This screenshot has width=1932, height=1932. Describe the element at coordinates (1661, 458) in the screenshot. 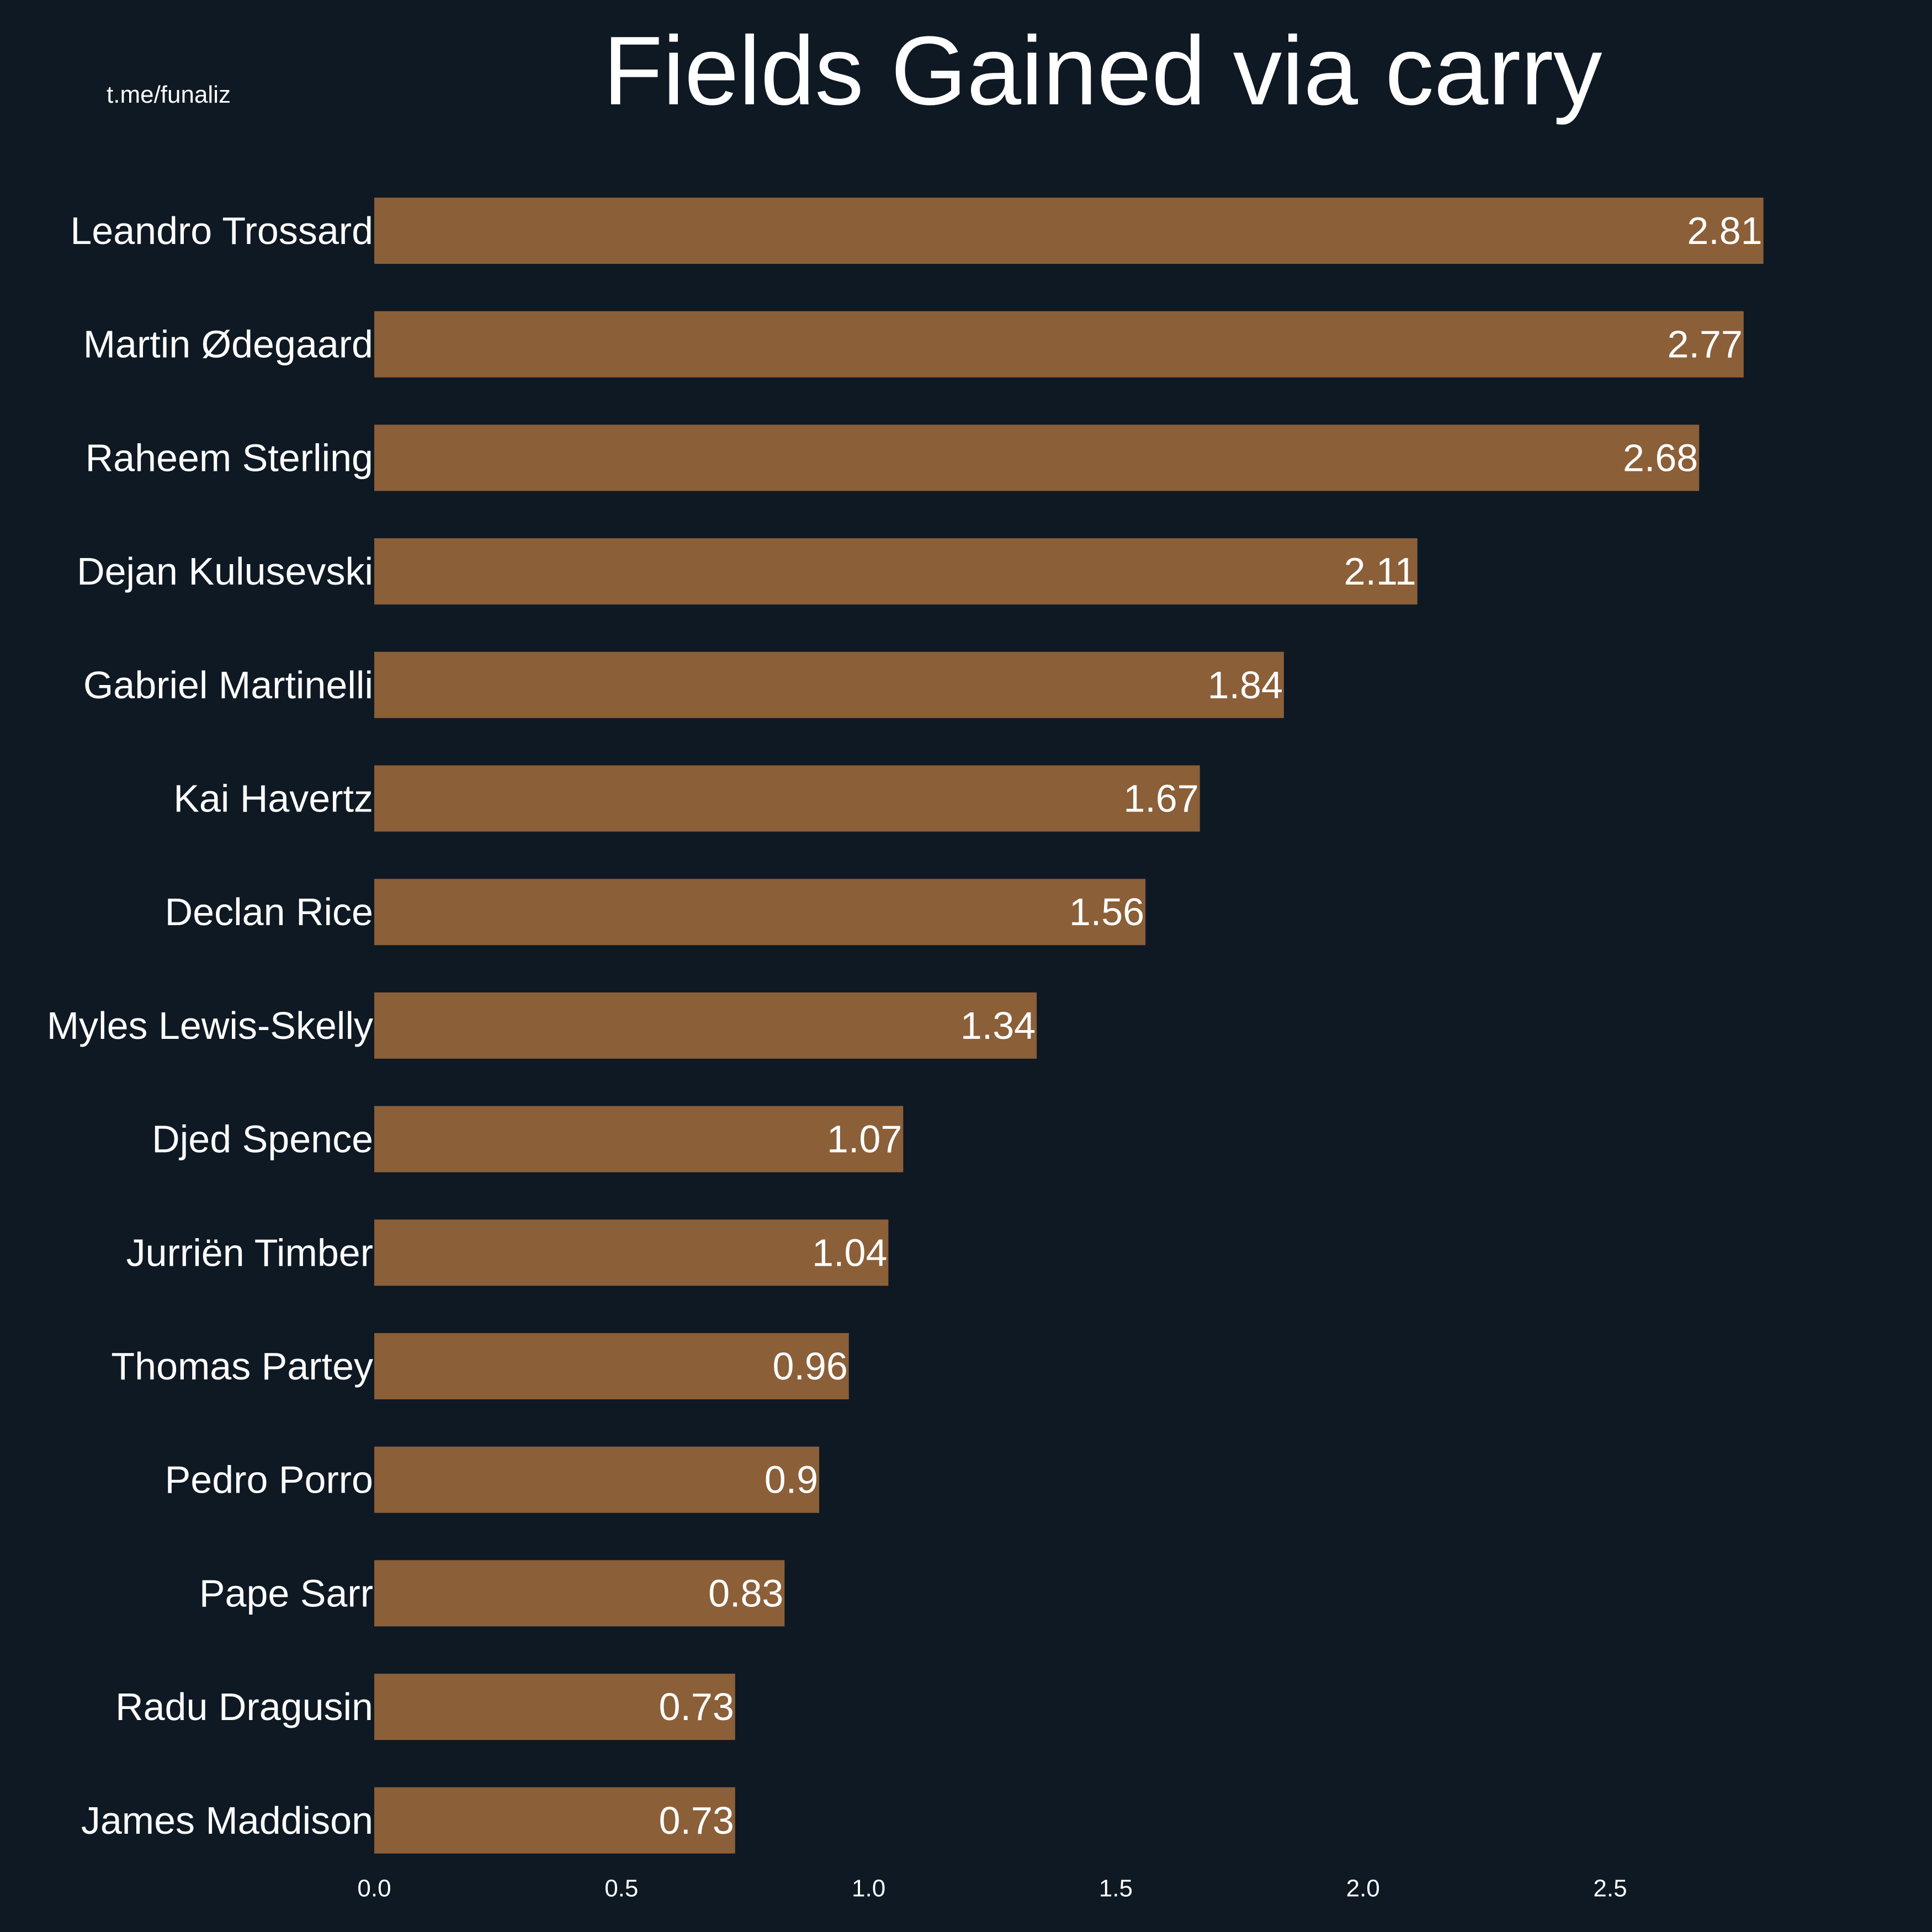

I see `value-label: 2.68` at that location.